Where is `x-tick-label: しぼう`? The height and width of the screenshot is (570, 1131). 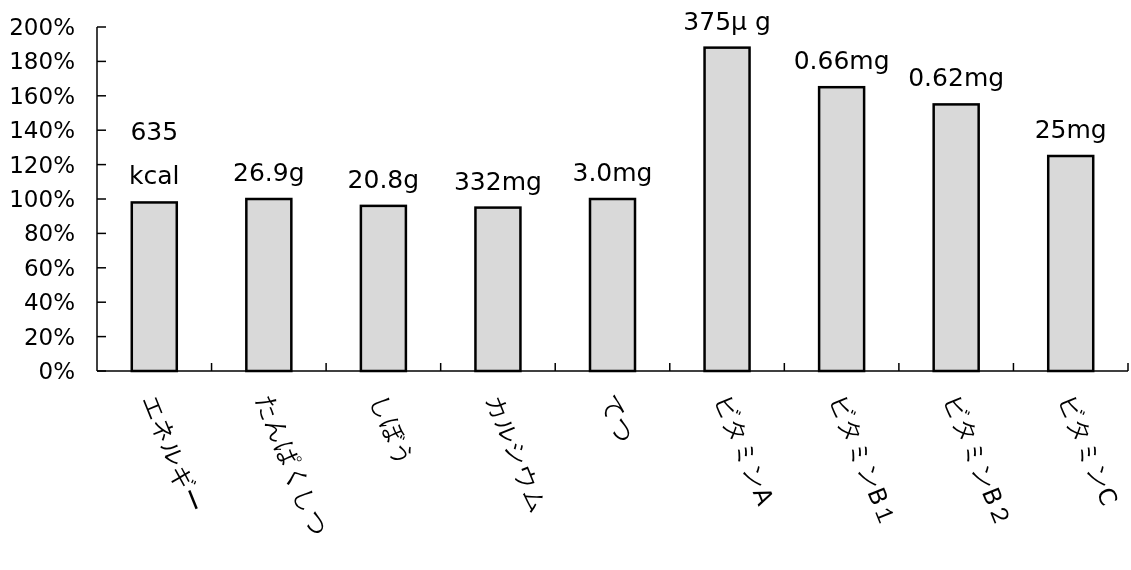 x-tick-label: しぼう is located at coordinates (392, 430).